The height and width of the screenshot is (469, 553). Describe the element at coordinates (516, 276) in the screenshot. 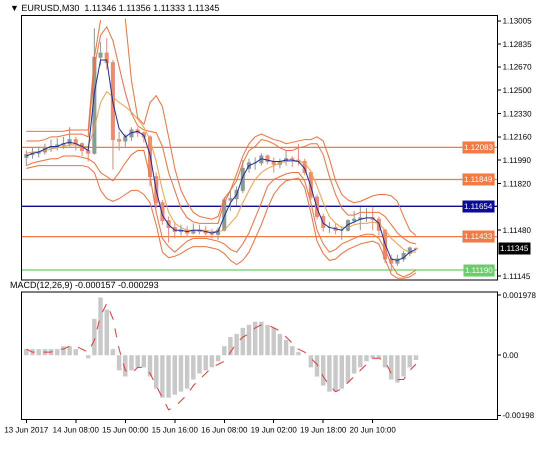

I see `y-tick-label: 1.11145` at that location.